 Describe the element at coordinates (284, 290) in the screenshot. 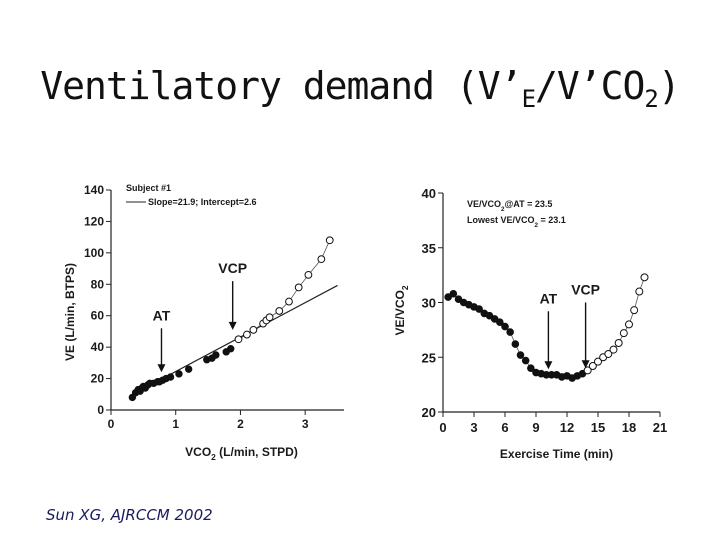

I see `series-connector` at that location.